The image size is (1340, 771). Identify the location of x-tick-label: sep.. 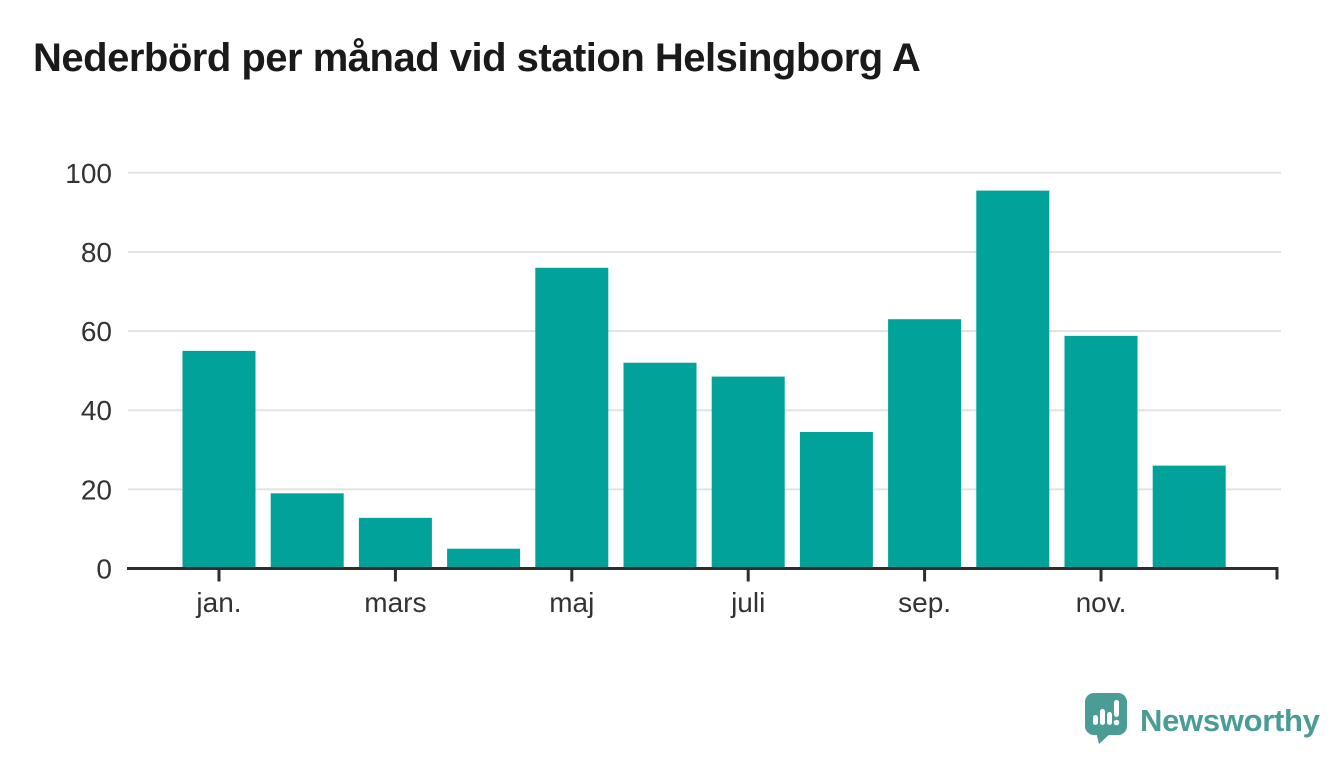
(924, 602).